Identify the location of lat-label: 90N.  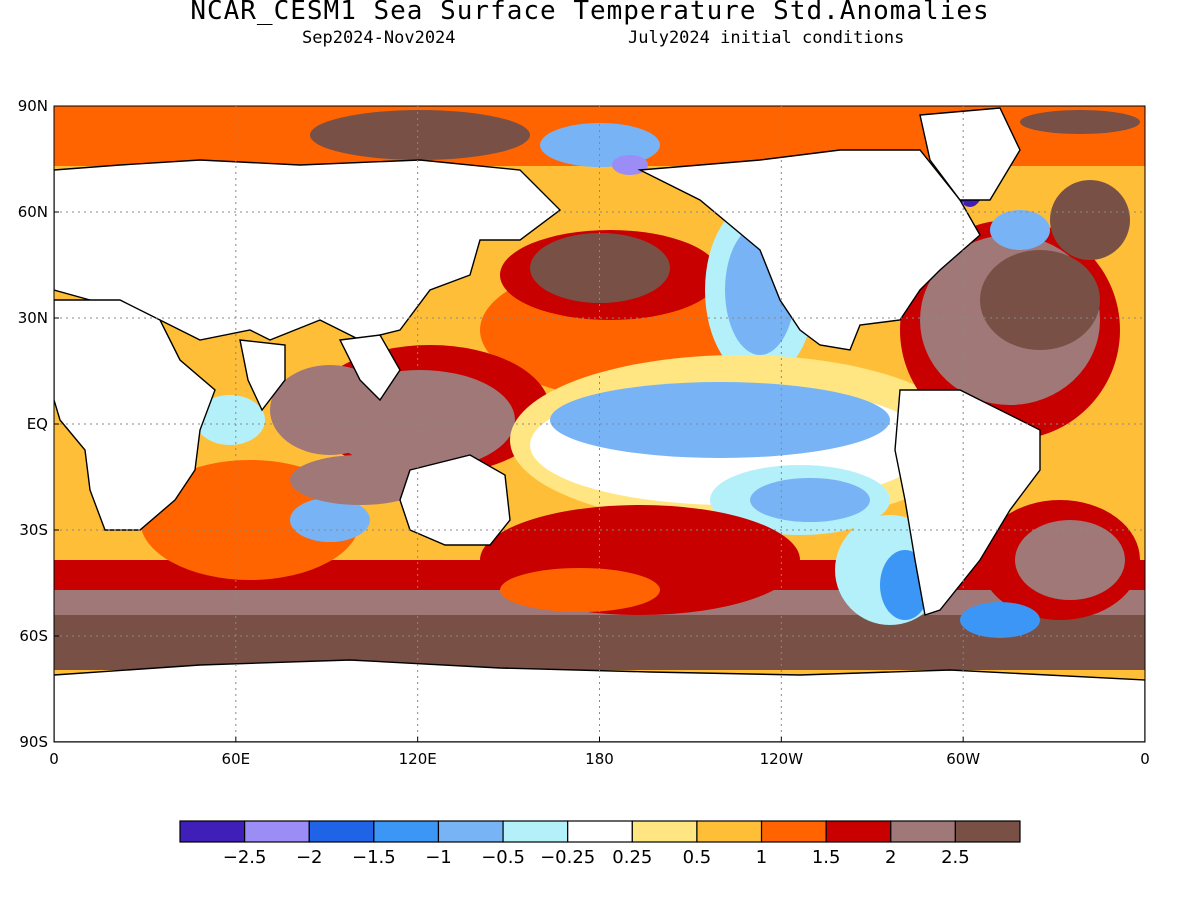
(33, 106).